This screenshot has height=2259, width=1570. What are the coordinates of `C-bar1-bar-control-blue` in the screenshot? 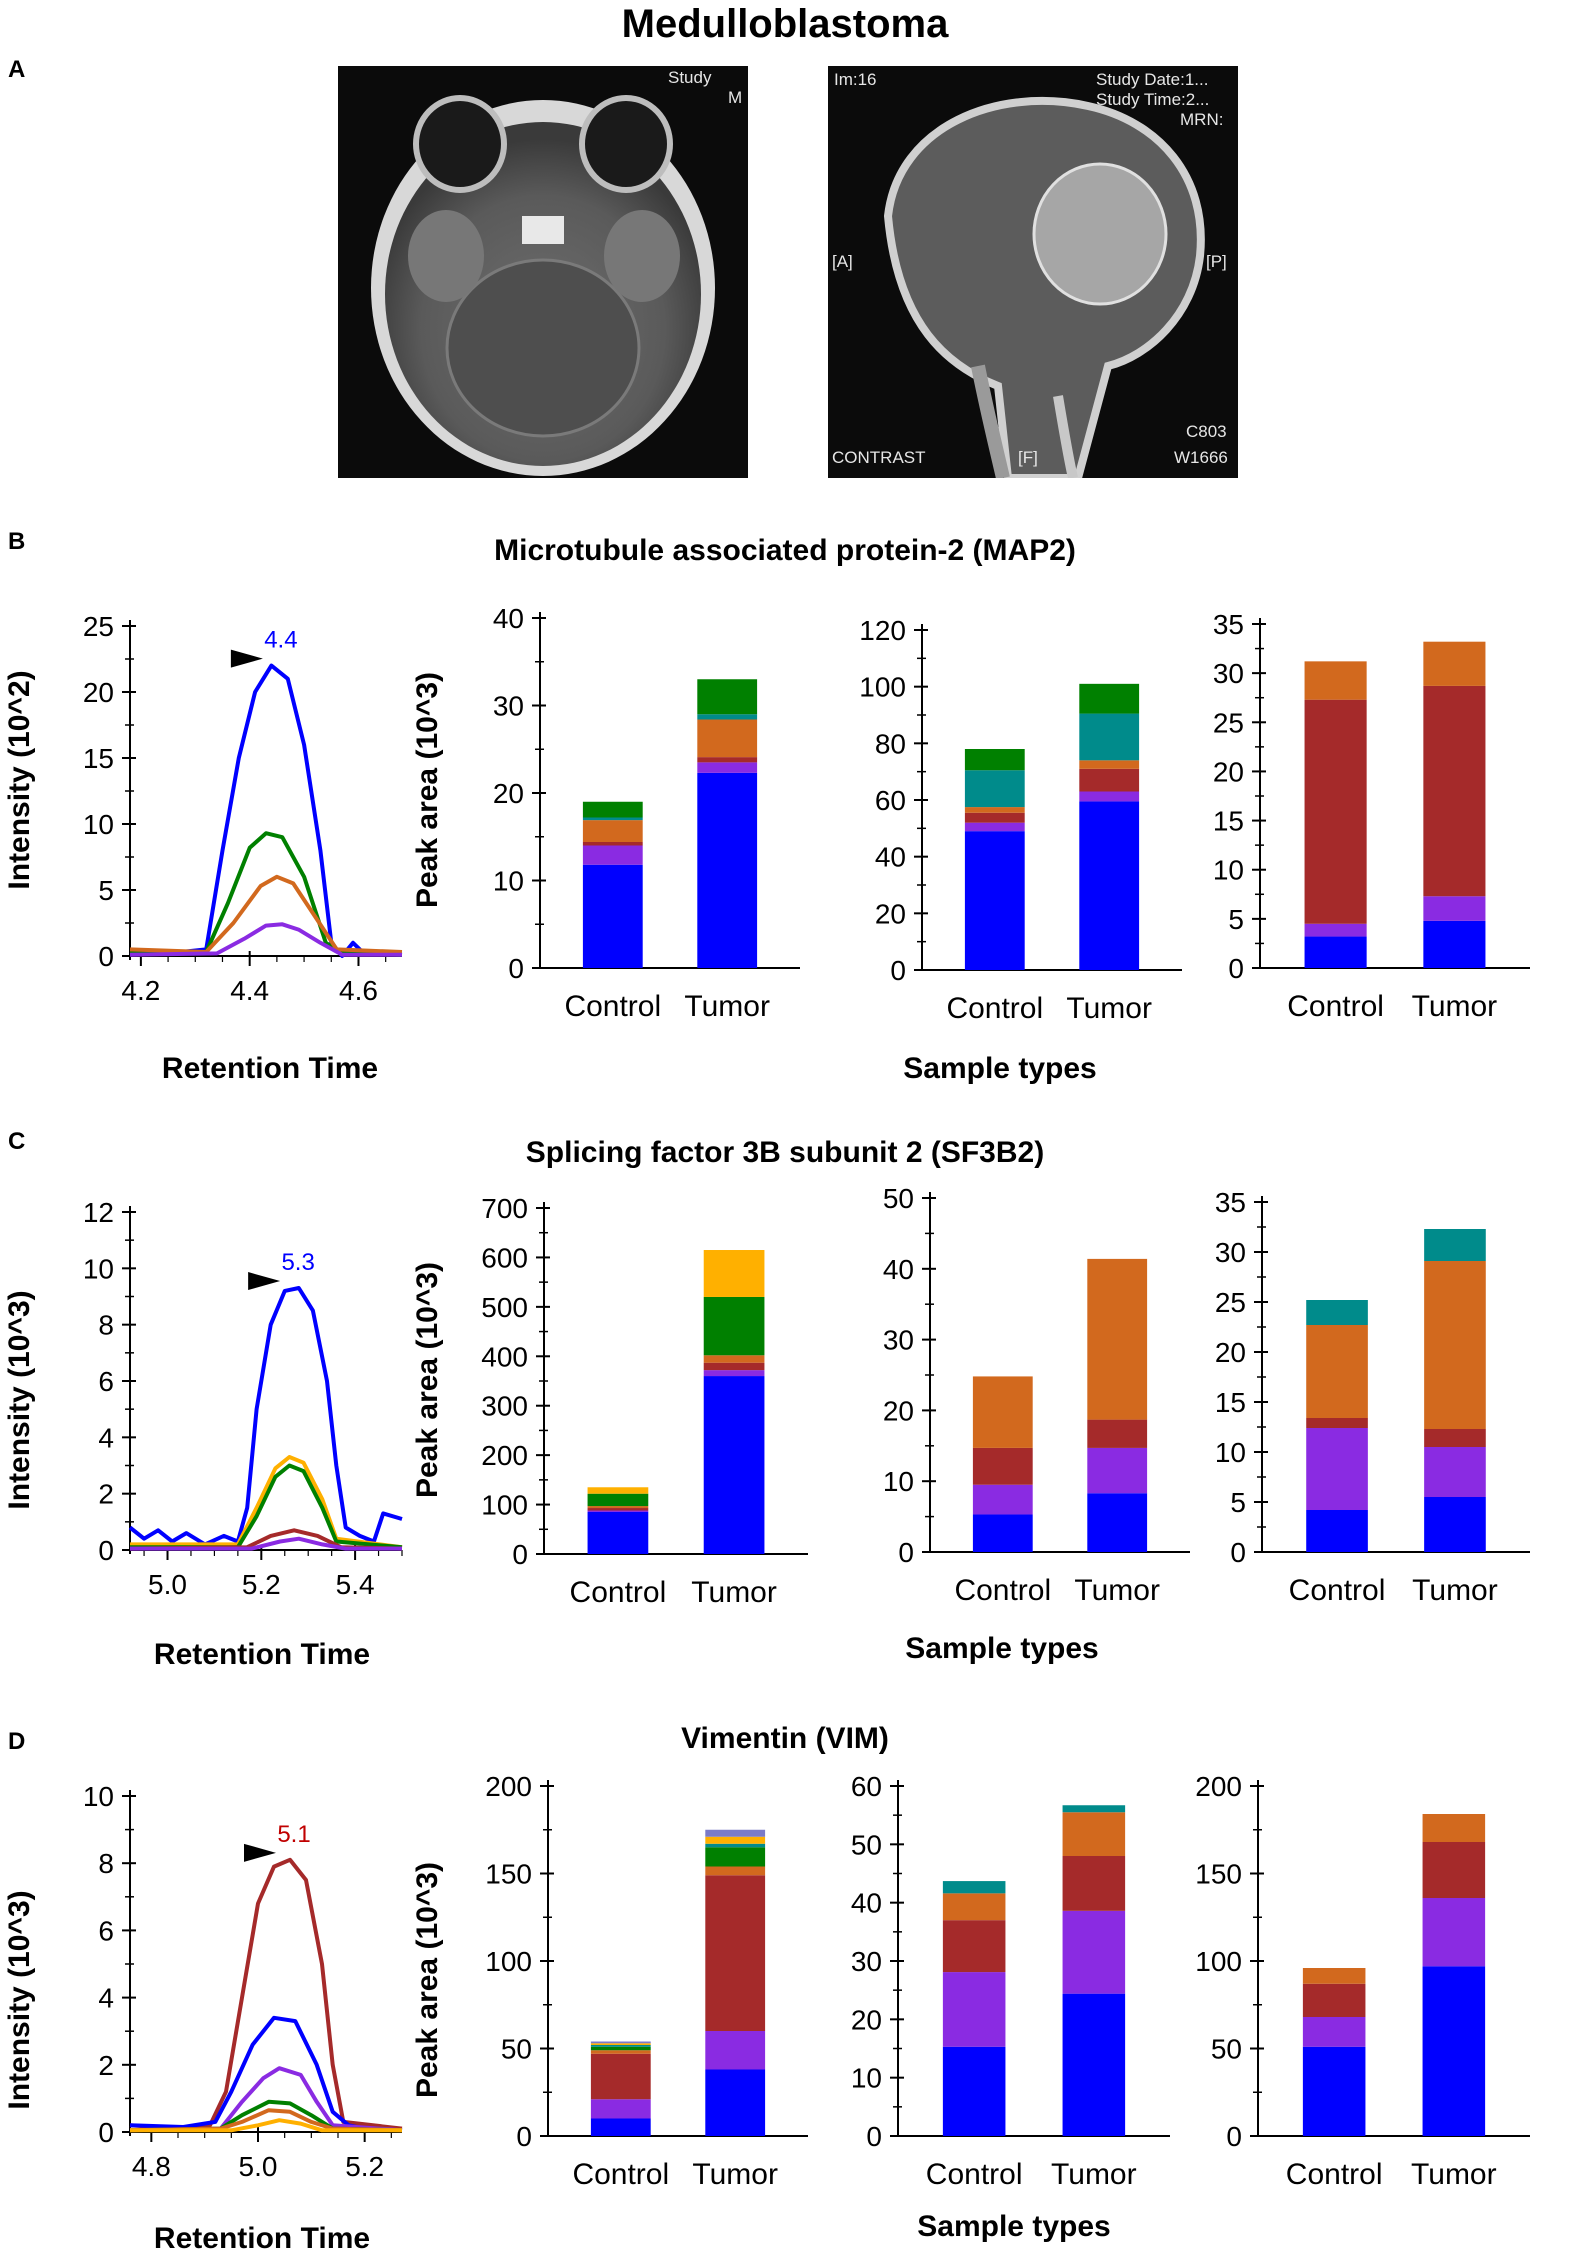 It's located at (618, 1532).